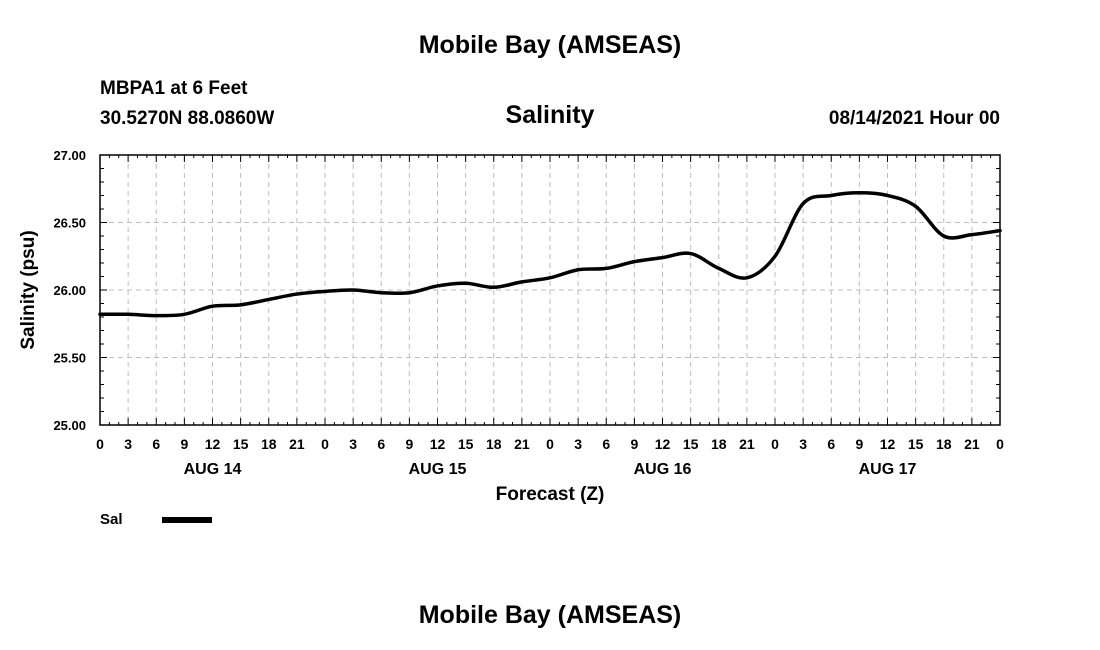 The image size is (1100, 650). I want to click on variable-title: Salinity, so click(550, 115).